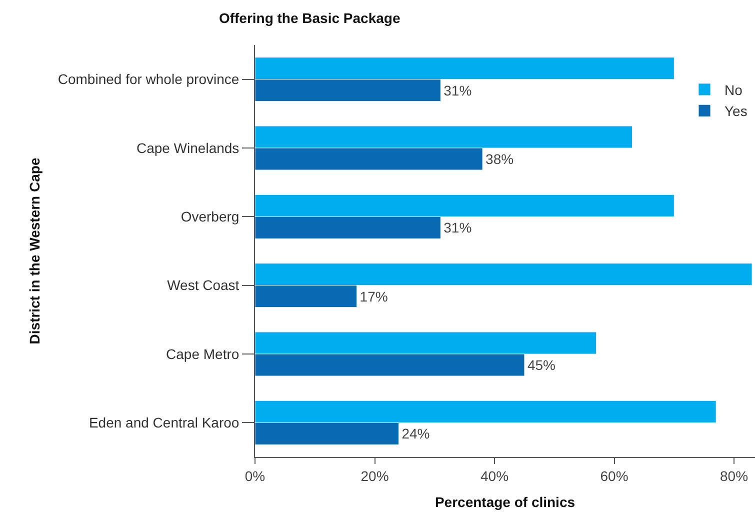  Describe the element at coordinates (500, 158) in the screenshot. I see `data-label: 38%` at that location.